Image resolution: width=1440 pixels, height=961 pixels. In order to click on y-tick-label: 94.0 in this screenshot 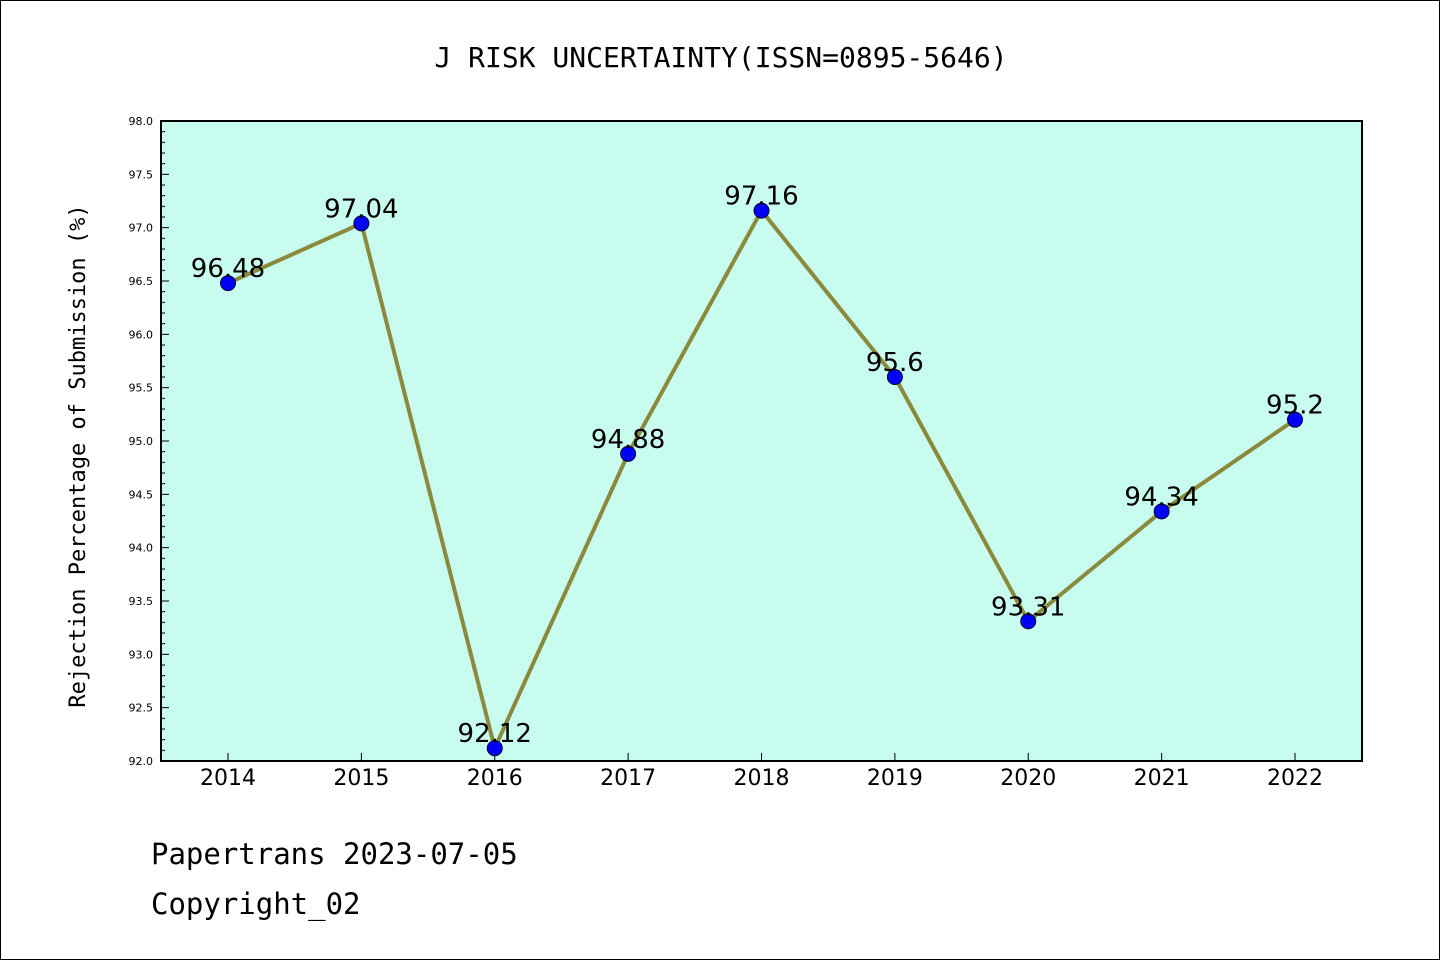, I will do `click(141, 548)`.